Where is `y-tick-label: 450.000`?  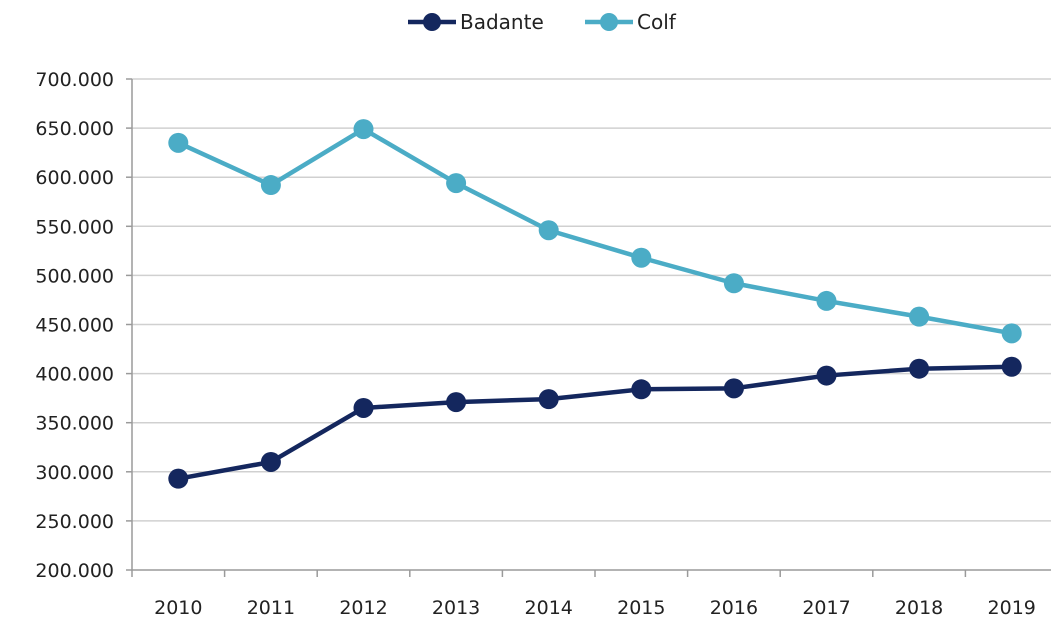 y-tick-label: 450.000 is located at coordinates (74, 326).